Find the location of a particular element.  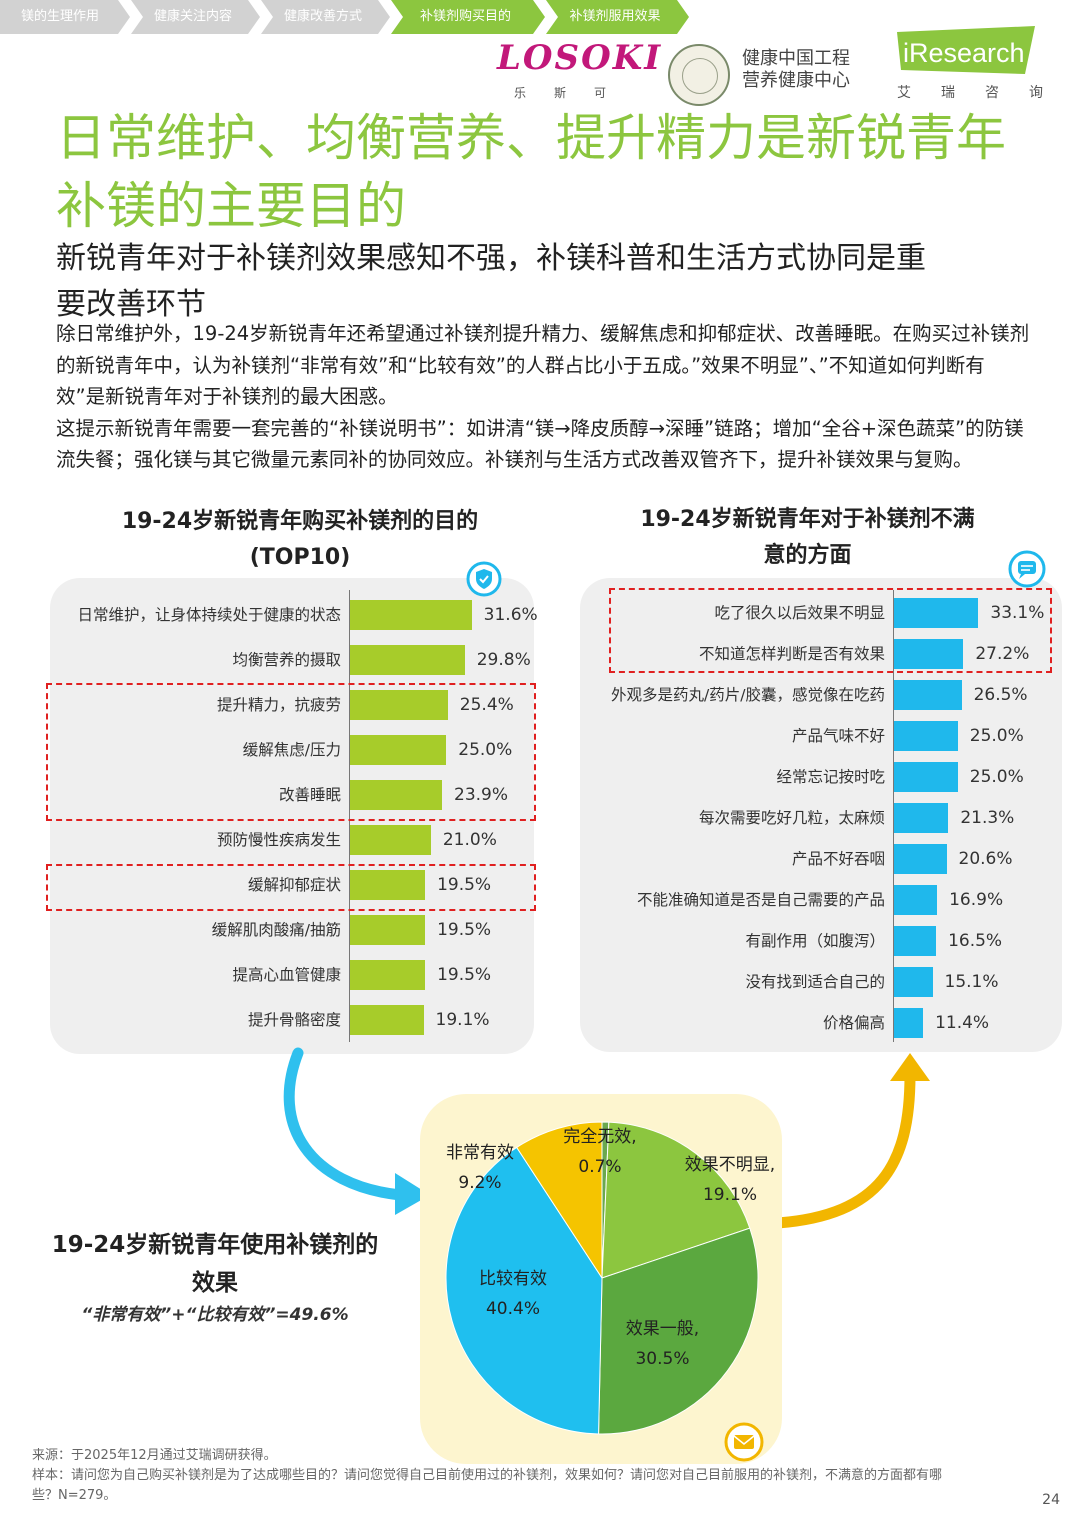

bar-value-label: 26.5% is located at coordinates (1000, 695).